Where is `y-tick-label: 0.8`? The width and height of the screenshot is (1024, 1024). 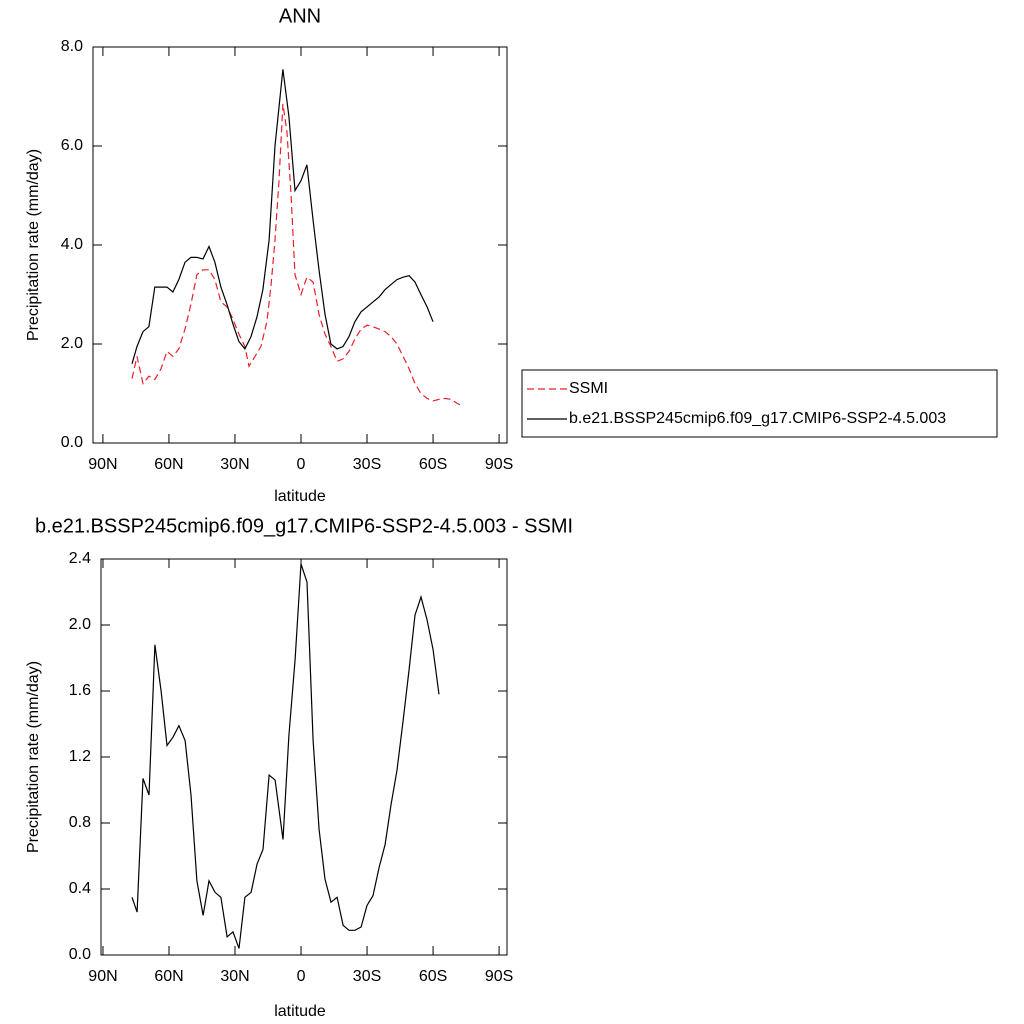 y-tick-label: 0.8 is located at coordinates (80, 822).